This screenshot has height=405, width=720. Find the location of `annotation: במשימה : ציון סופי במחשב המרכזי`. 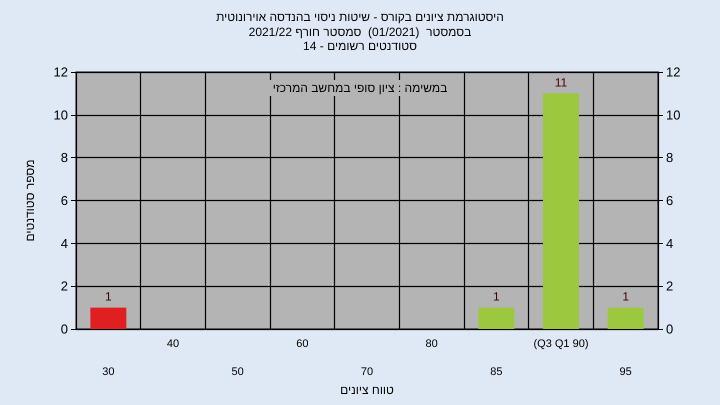

annotation: במשימה : ציון סופי במחשב המרכזי is located at coordinates (360, 88).